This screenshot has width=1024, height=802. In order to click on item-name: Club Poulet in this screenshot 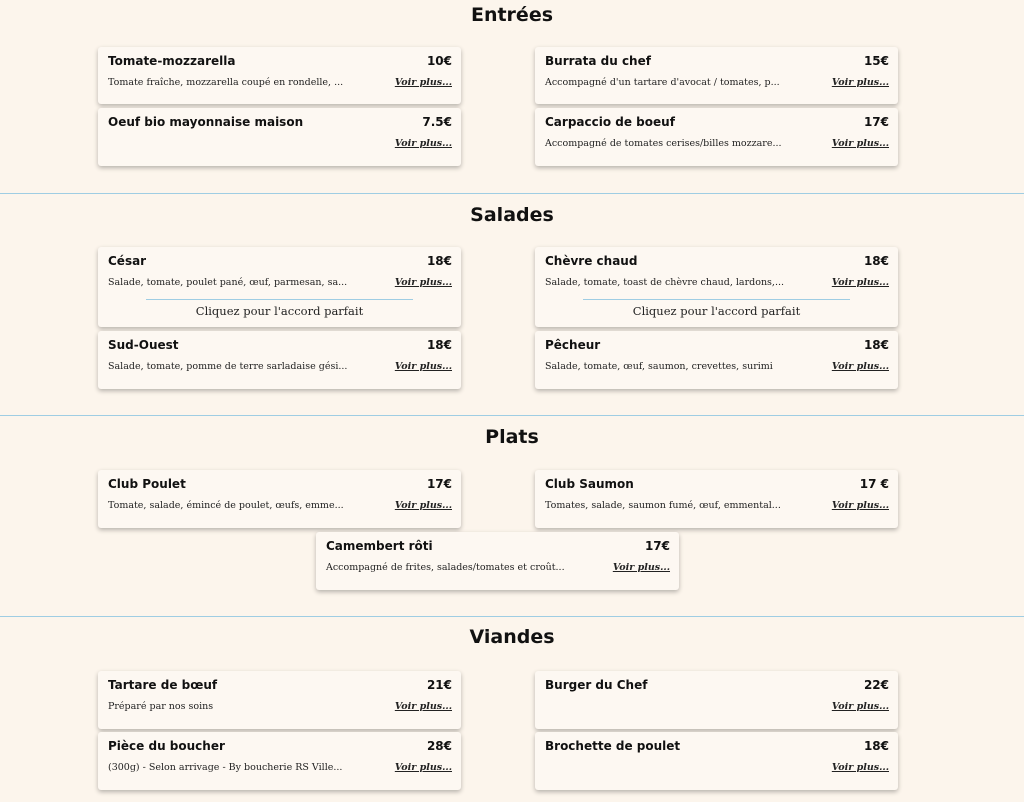, I will do `click(147, 484)`.